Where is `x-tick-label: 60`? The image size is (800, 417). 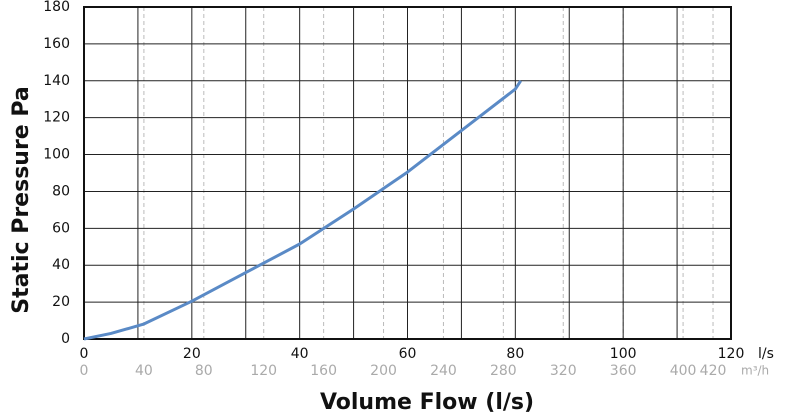
x-tick-label: 60 is located at coordinates (408, 354).